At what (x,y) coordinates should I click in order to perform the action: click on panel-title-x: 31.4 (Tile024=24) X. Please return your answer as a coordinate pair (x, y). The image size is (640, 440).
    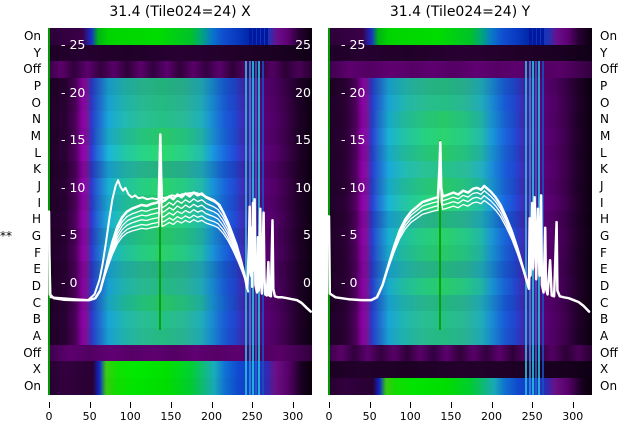
    Looking at the image, I should click on (180, 12).